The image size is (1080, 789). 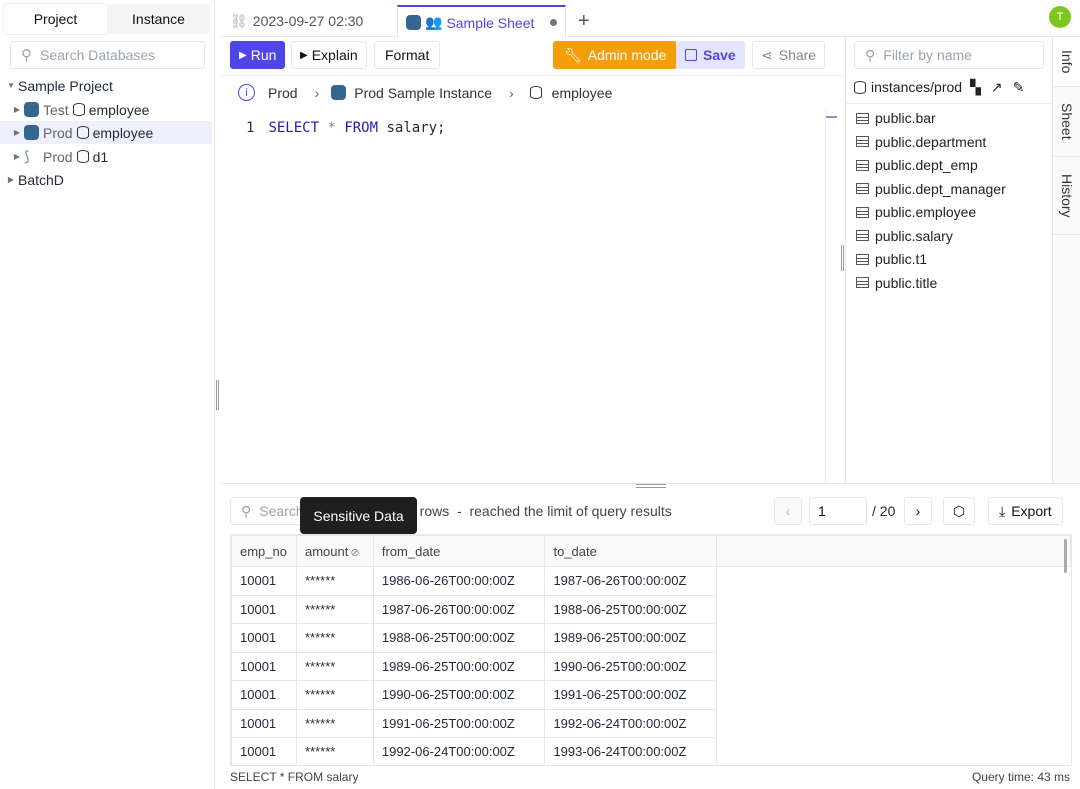 I want to click on admin-mode-button: 🔧︎ Admin mode, so click(x=615, y=55).